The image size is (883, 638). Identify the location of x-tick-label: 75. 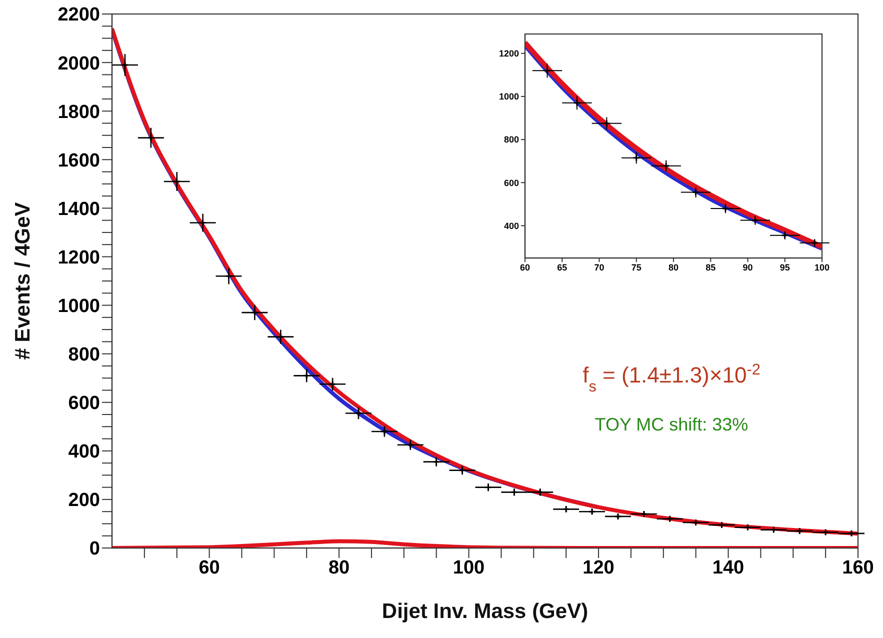
(636, 267).